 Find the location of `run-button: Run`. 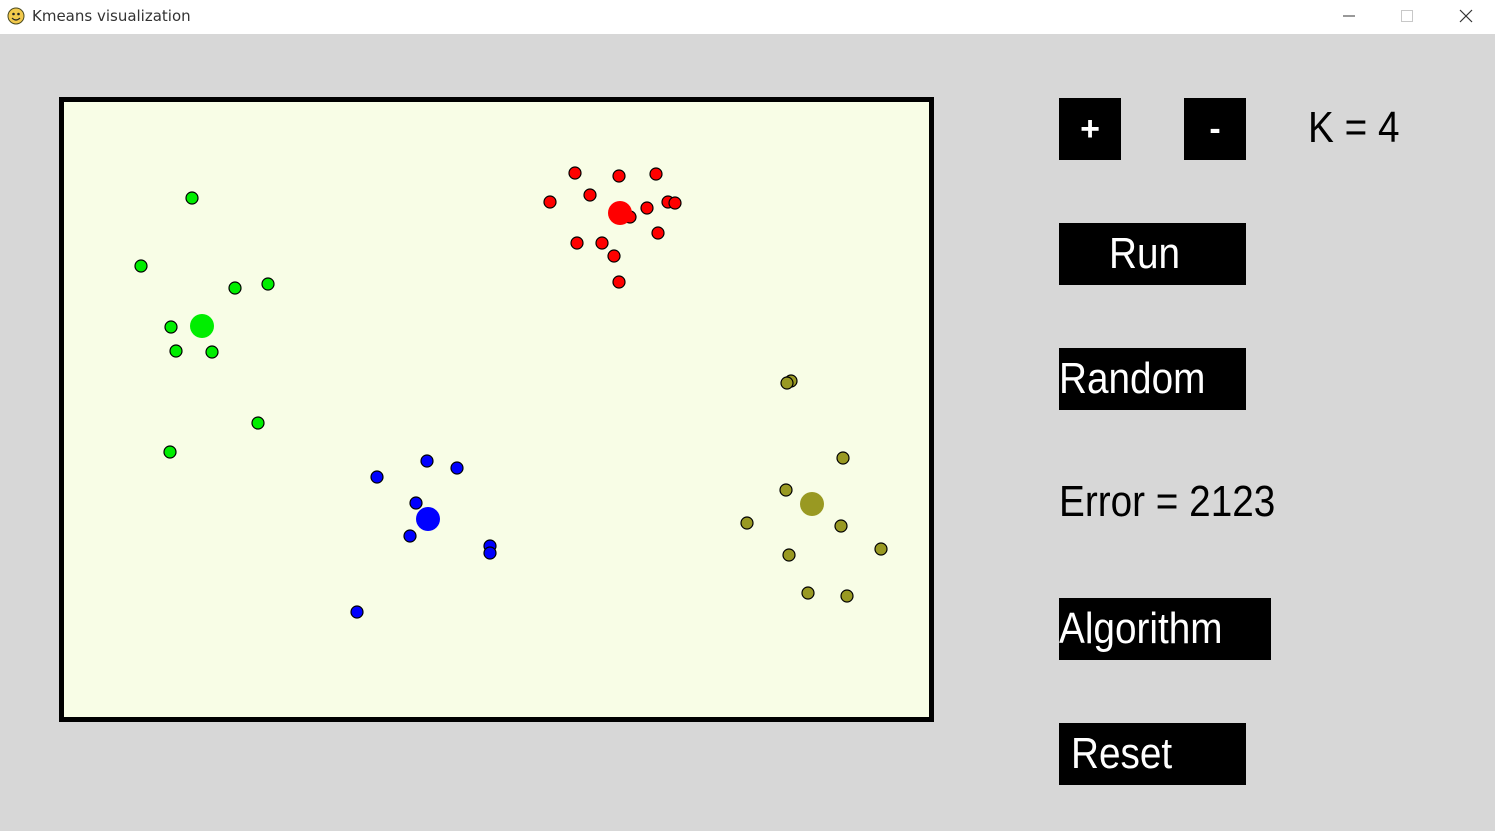

run-button: Run is located at coordinates (1152, 254).